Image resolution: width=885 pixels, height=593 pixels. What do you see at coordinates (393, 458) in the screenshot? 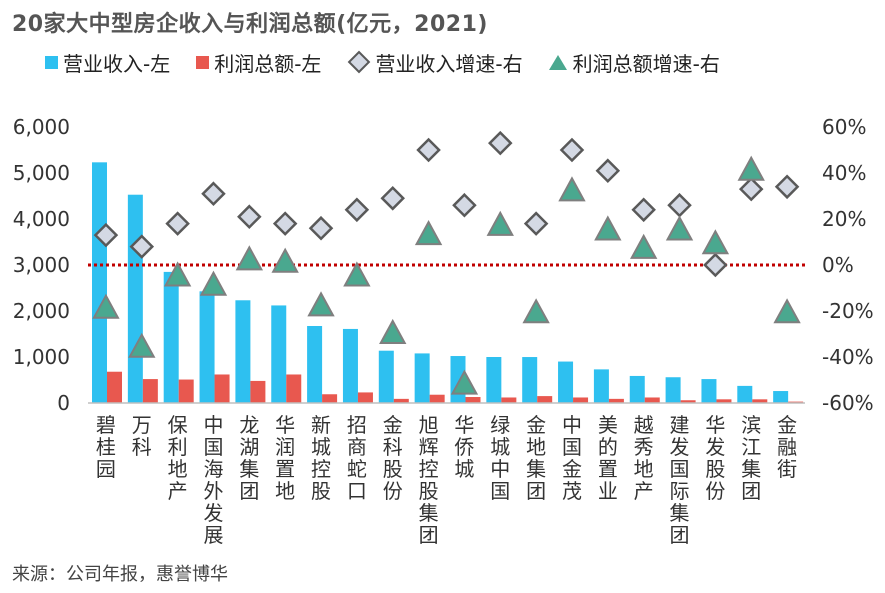
I see `x-category-label: 金科股份` at bounding box center [393, 458].